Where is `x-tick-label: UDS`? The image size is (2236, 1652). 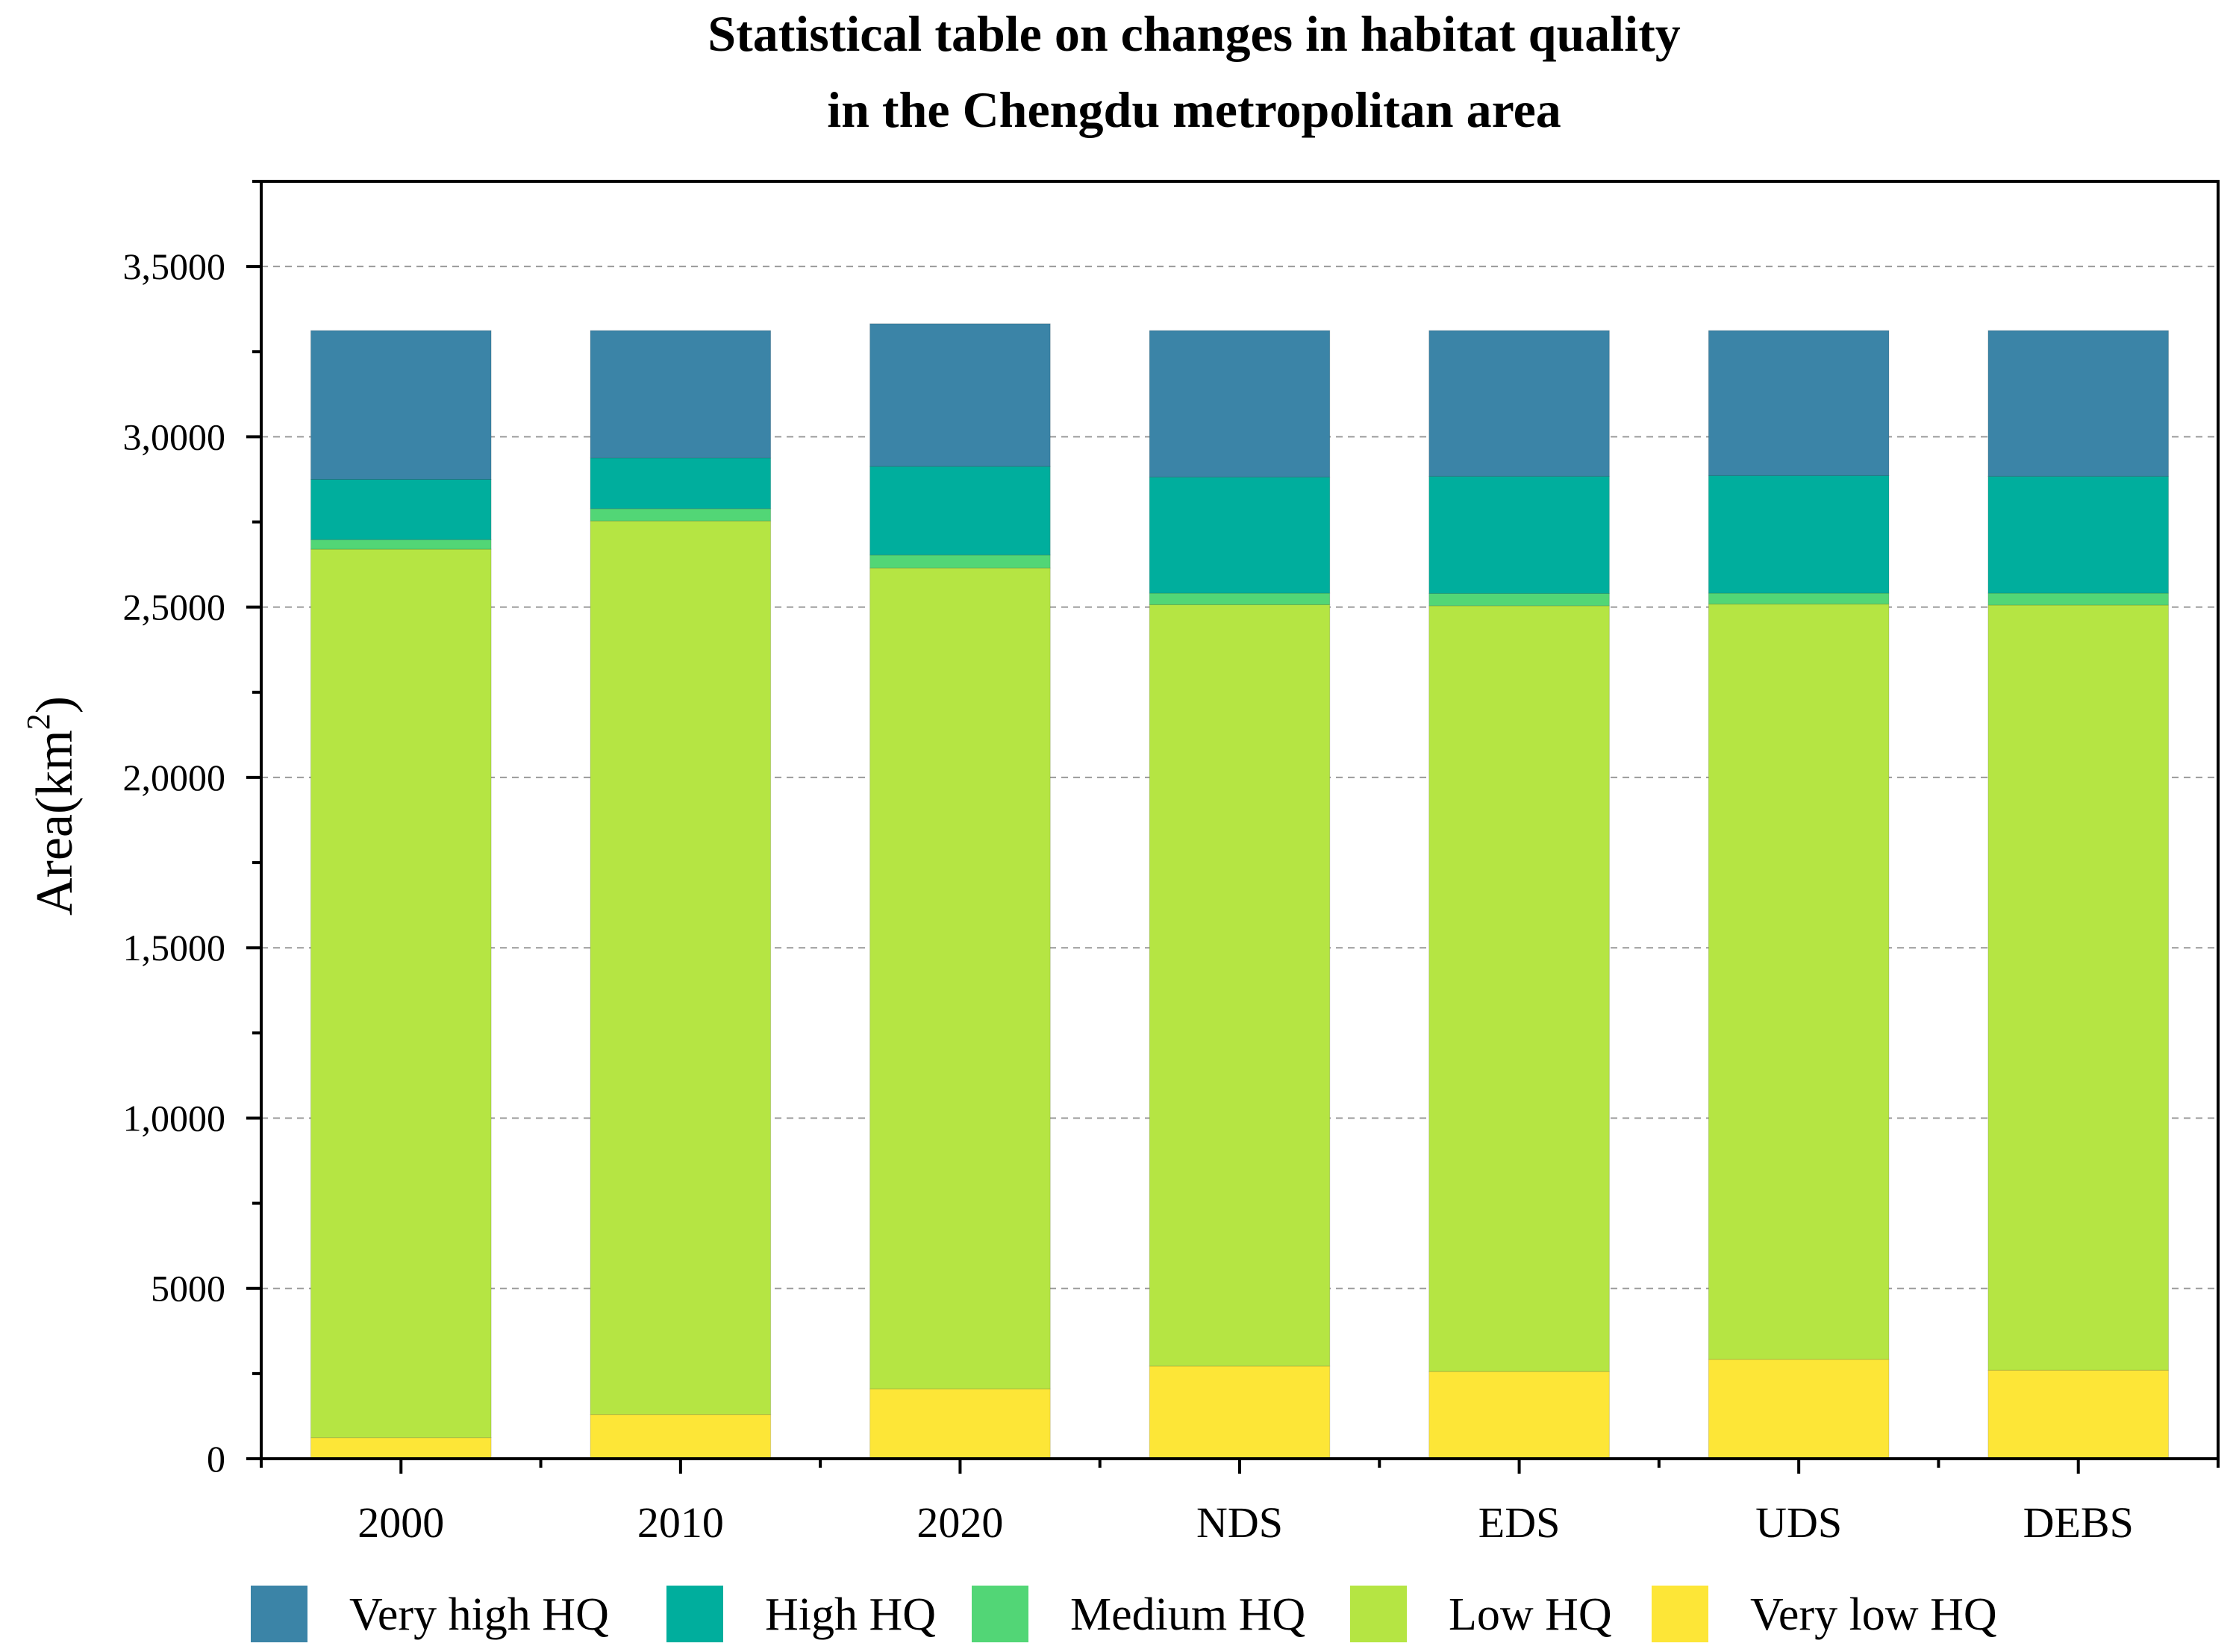 x-tick-label: UDS is located at coordinates (1798, 1522).